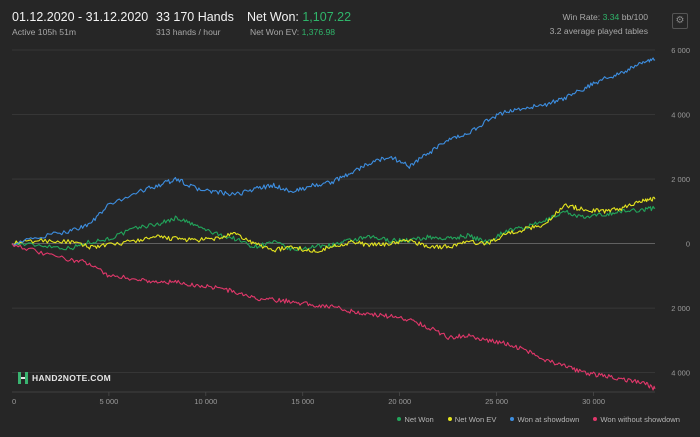  What do you see at coordinates (318, 32) in the screenshot?
I see `net-won-ev-value: 1,376.98` at bounding box center [318, 32].